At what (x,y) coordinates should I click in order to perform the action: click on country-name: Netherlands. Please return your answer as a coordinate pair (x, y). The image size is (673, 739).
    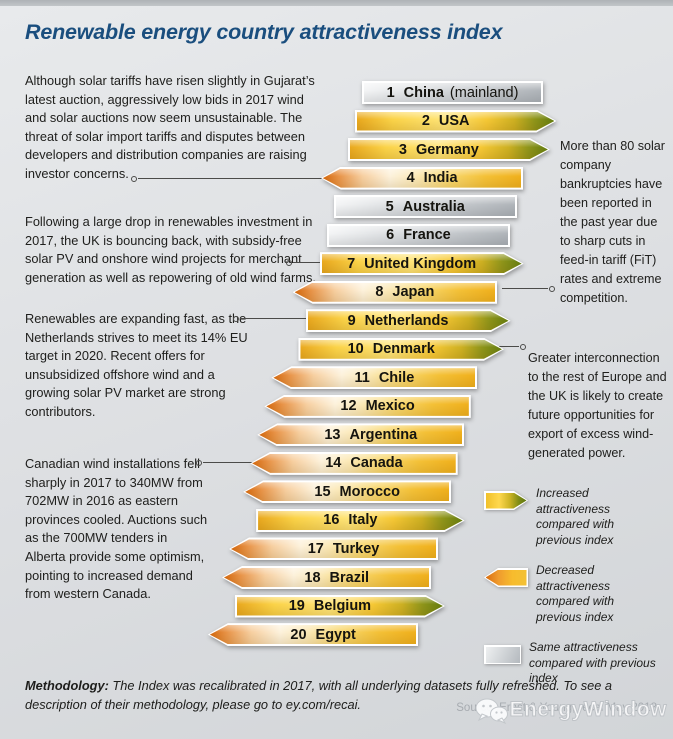
    Looking at the image, I should click on (406, 320).